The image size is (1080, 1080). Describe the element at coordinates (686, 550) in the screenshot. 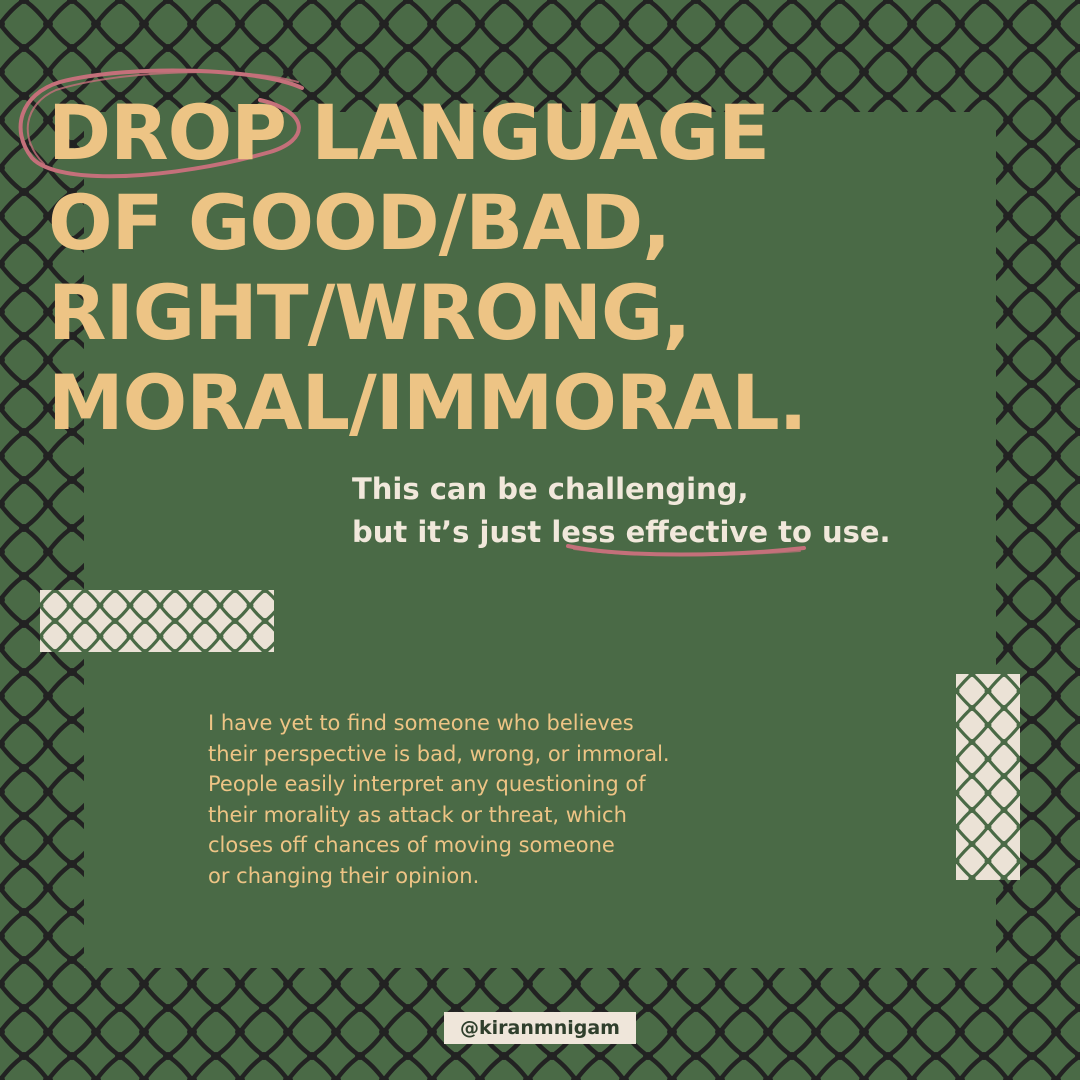

I see `hand-drawn-underline-icon` at that location.